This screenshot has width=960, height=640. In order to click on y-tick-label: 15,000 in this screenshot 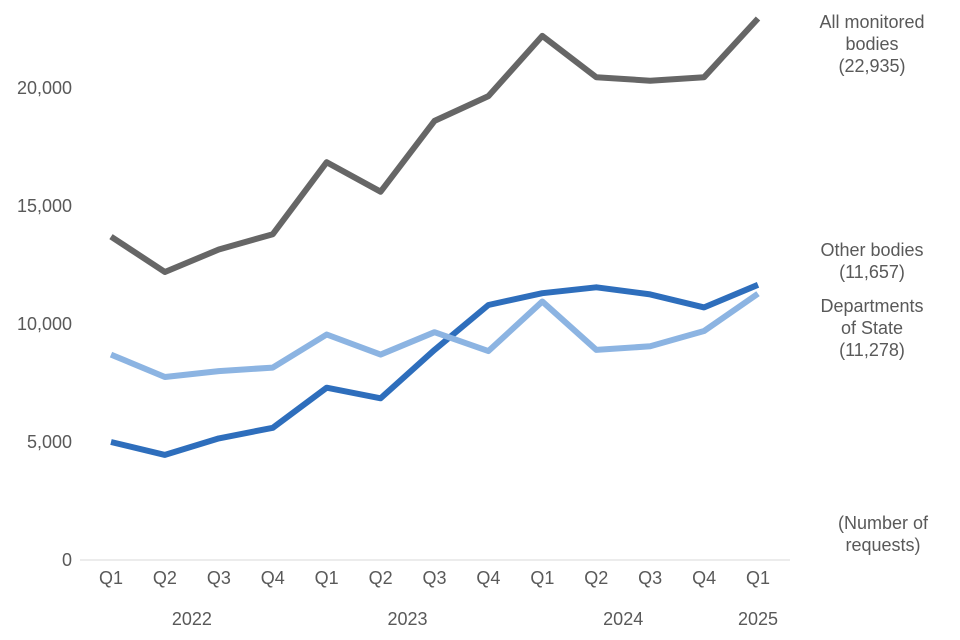, I will do `click(44, 206)`.